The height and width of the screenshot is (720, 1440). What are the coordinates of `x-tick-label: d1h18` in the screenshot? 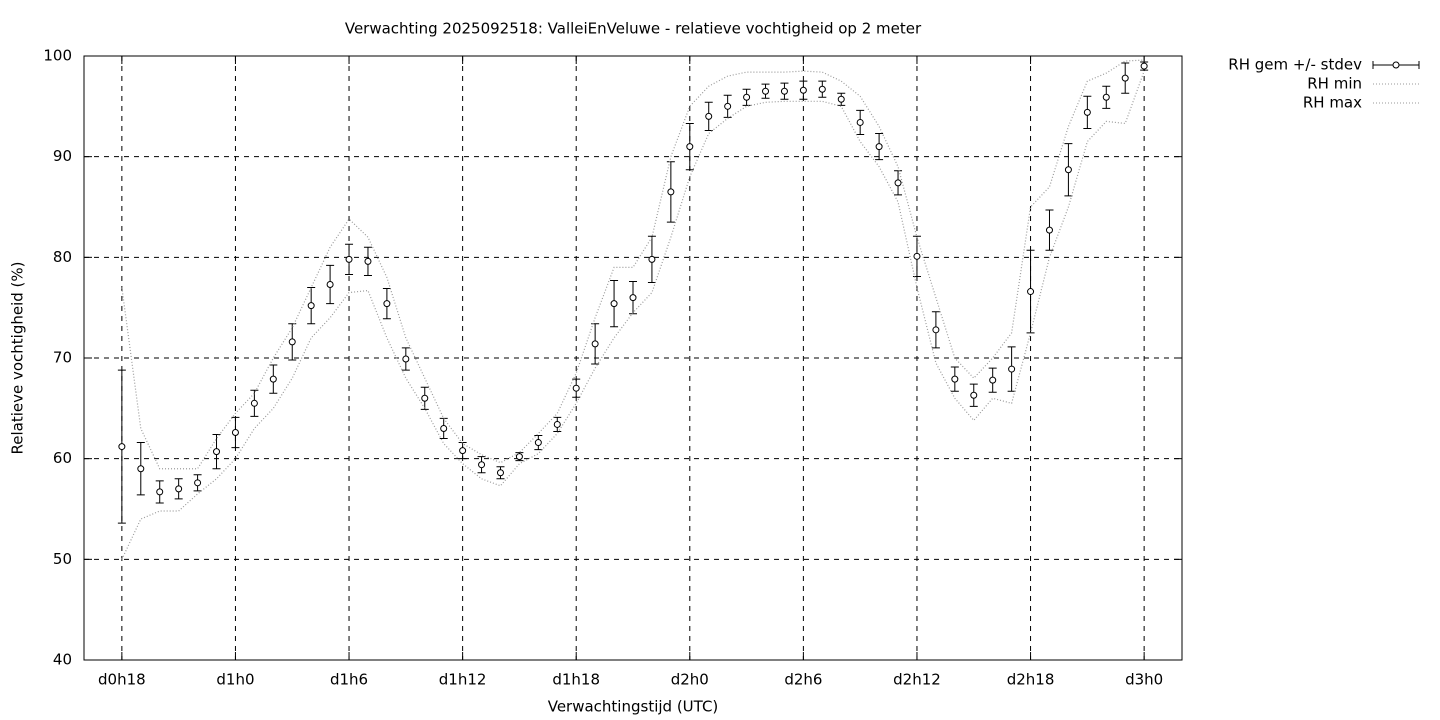 It's located at (576, 680).